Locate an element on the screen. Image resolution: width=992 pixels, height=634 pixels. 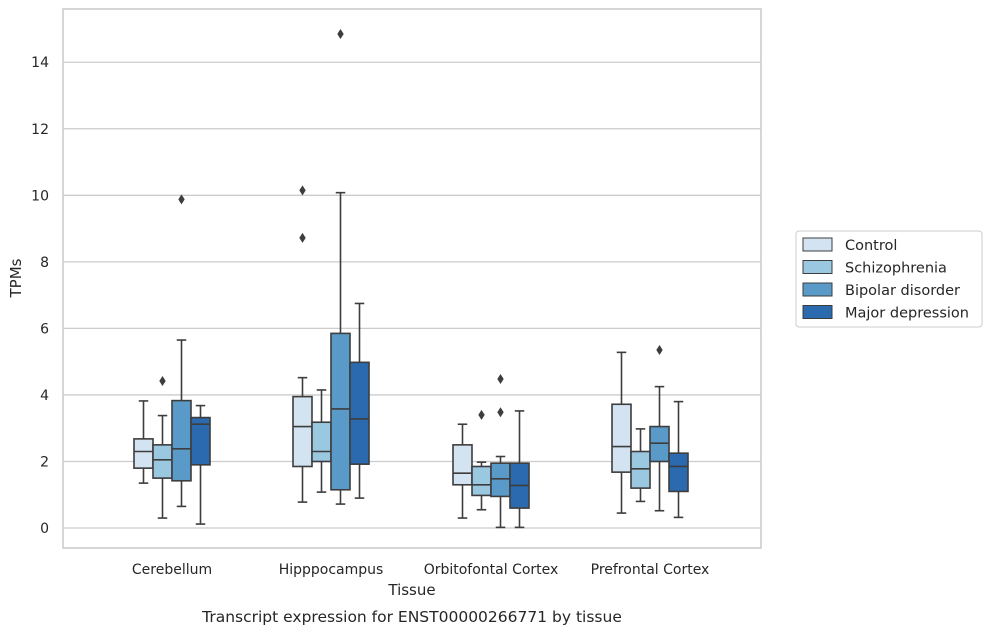
x-axis-label: Tissue is located at coordinates (411, 590).